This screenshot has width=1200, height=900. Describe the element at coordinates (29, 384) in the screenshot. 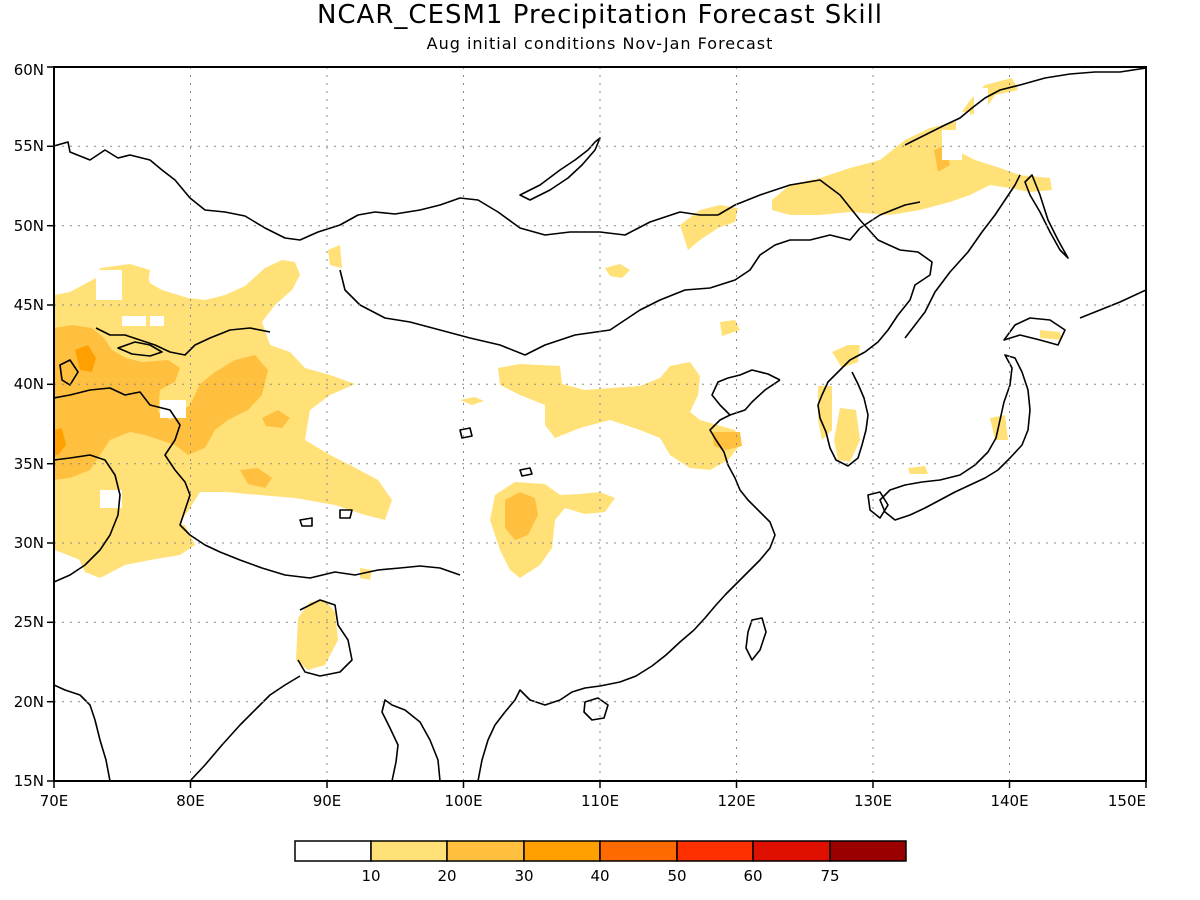

I see `lat-tick-label: 40N` at that location.